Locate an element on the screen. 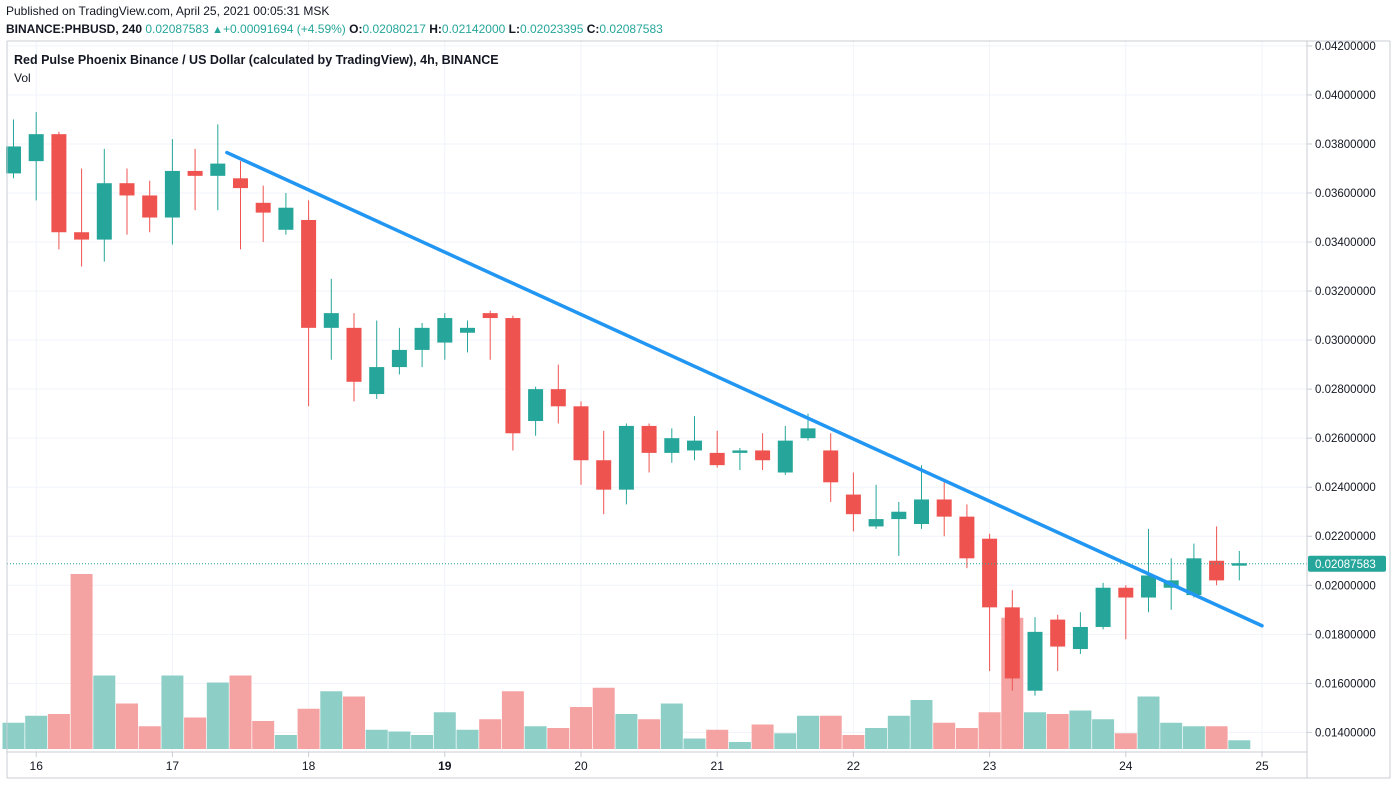 The height and width of the screenshot is (785, 1396). time-tick-label: 18 is located at coordinates (309, 766).